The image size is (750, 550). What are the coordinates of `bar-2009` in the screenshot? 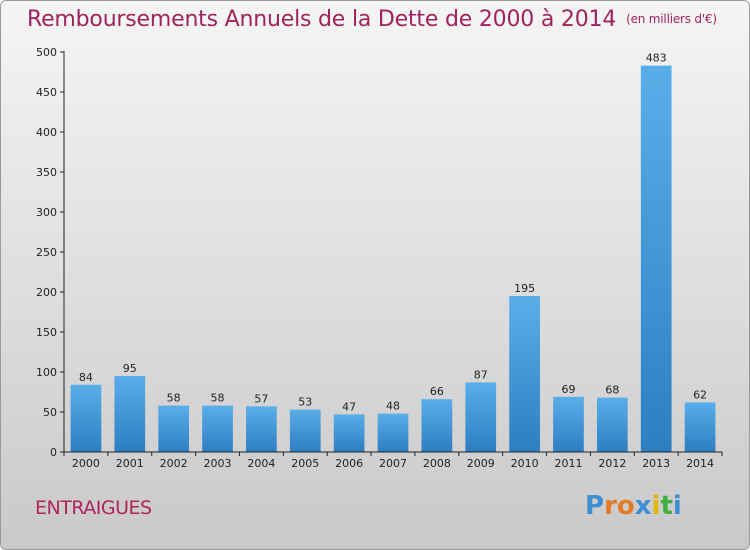 It's located at (481, 417).